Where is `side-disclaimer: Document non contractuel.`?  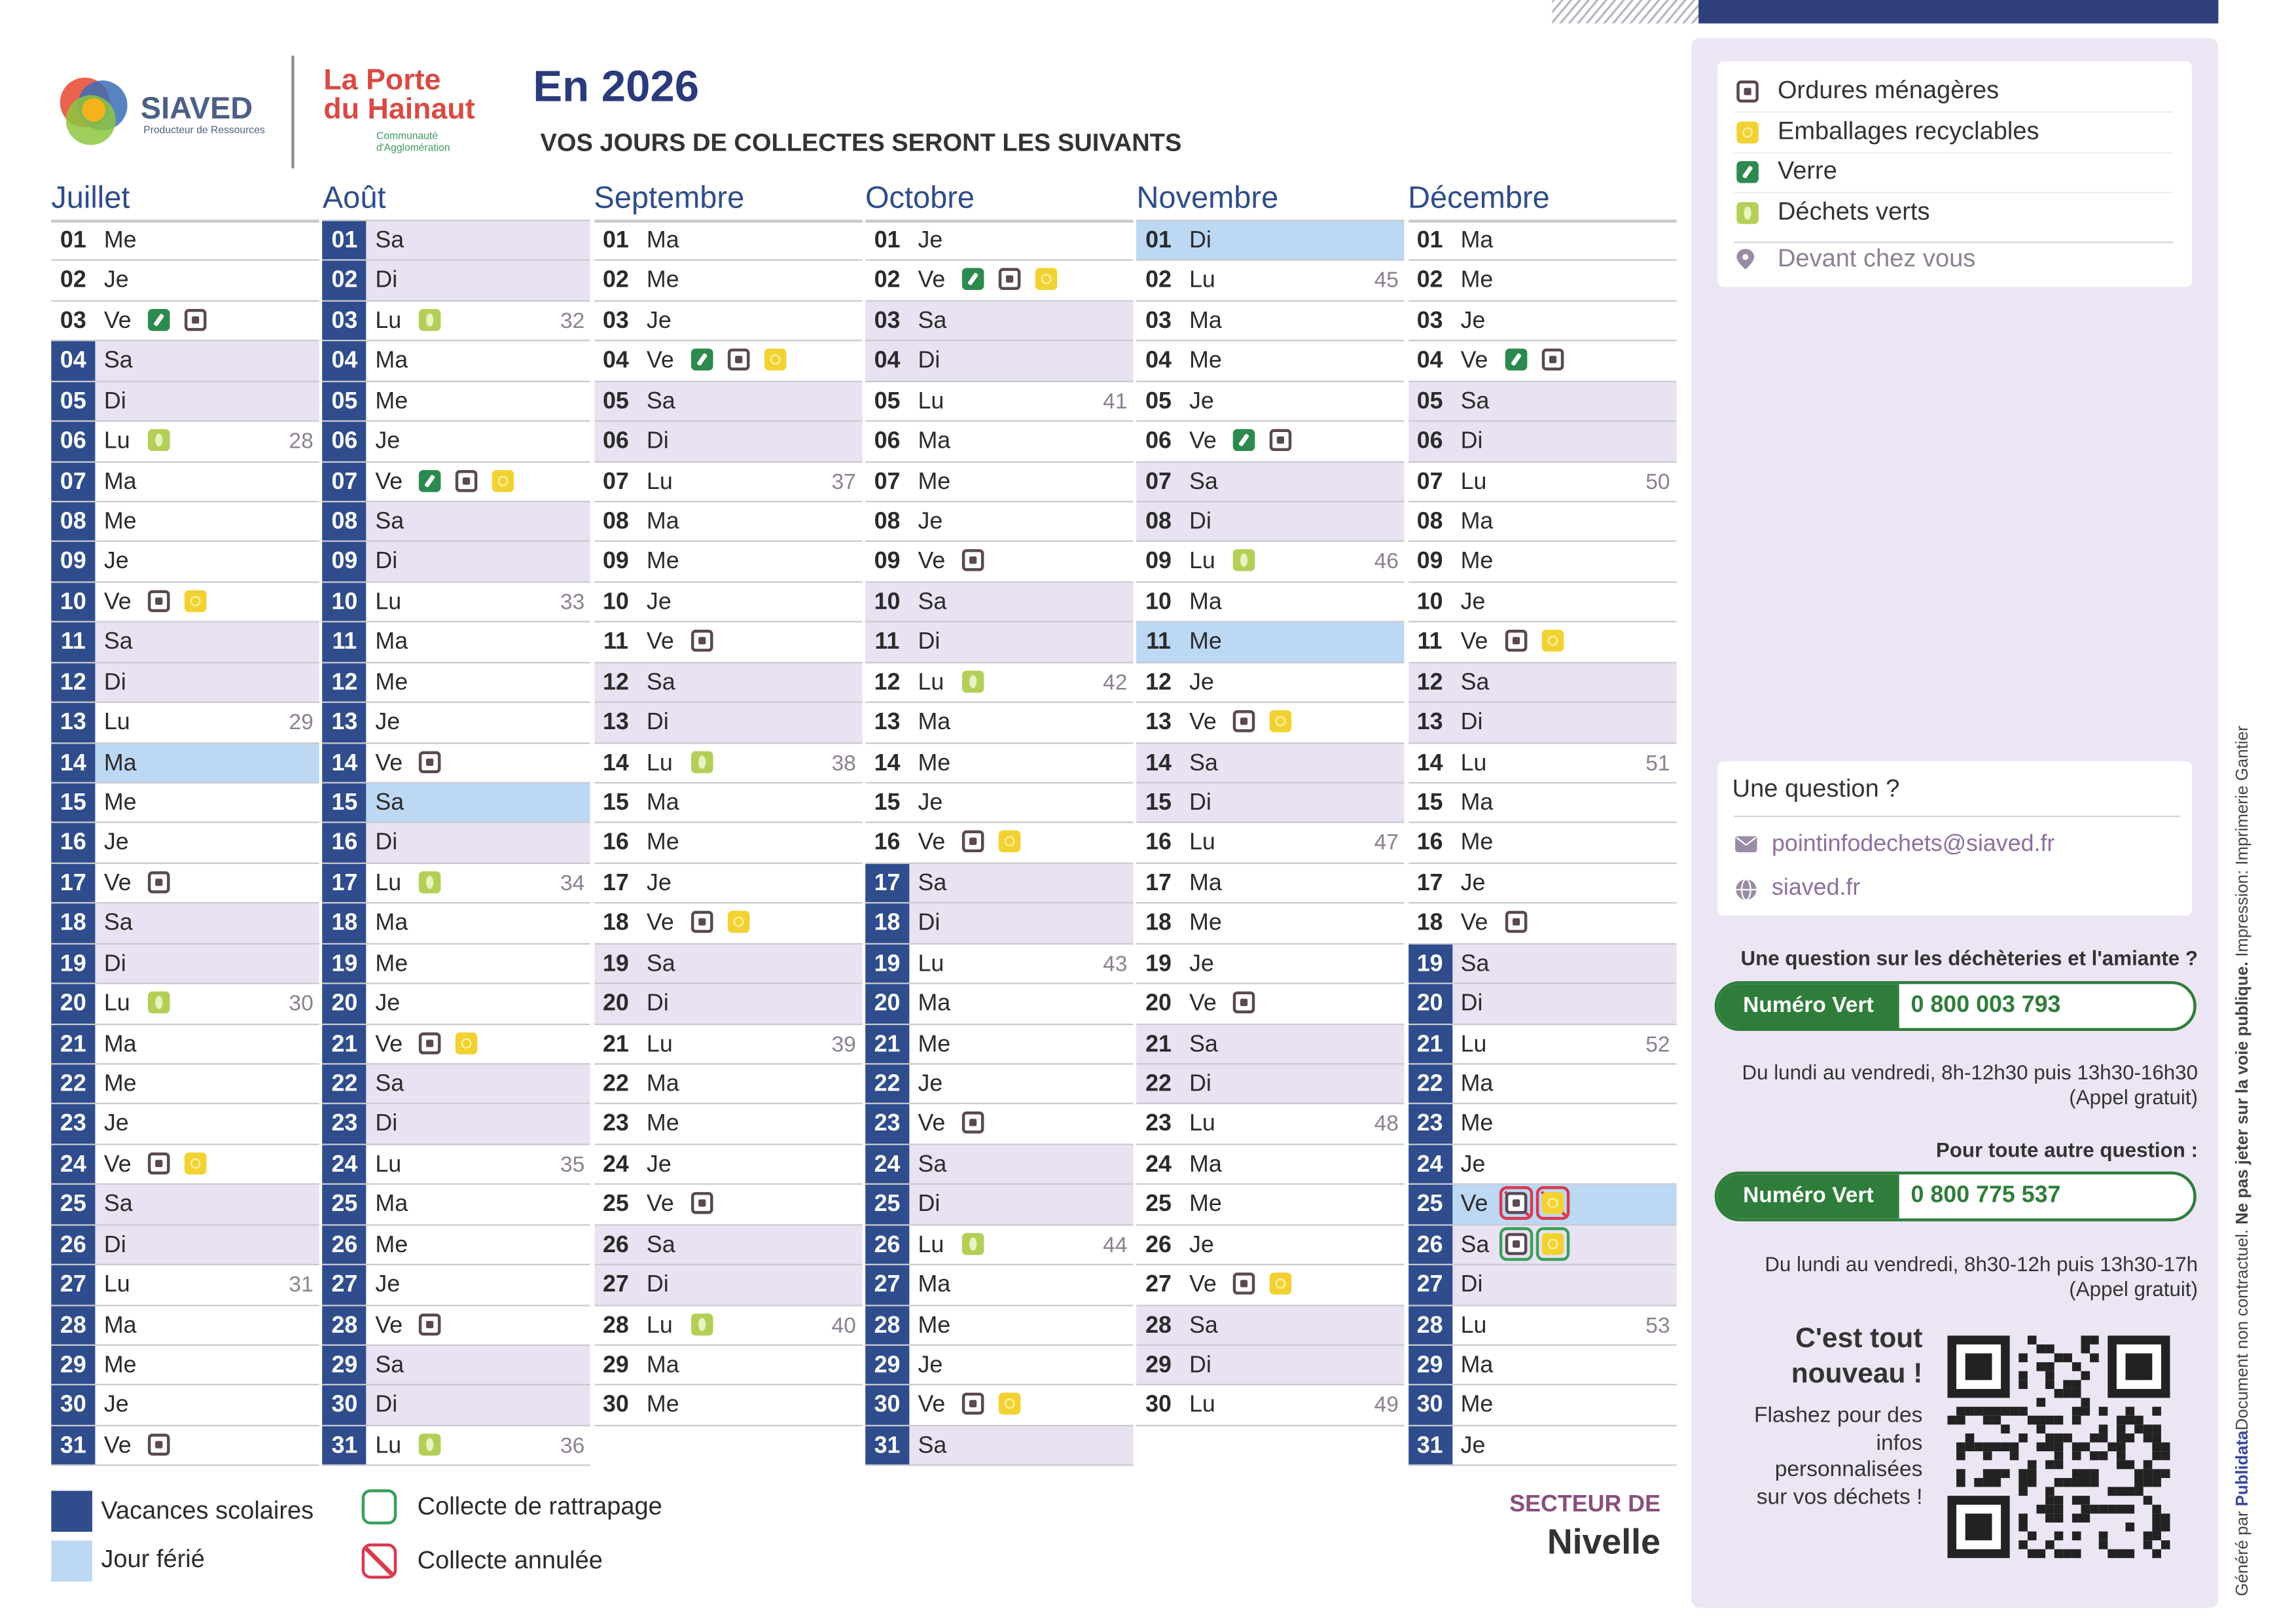 side-disclaimer: Document non contractuel. is located at coordinates (2243, 1330).